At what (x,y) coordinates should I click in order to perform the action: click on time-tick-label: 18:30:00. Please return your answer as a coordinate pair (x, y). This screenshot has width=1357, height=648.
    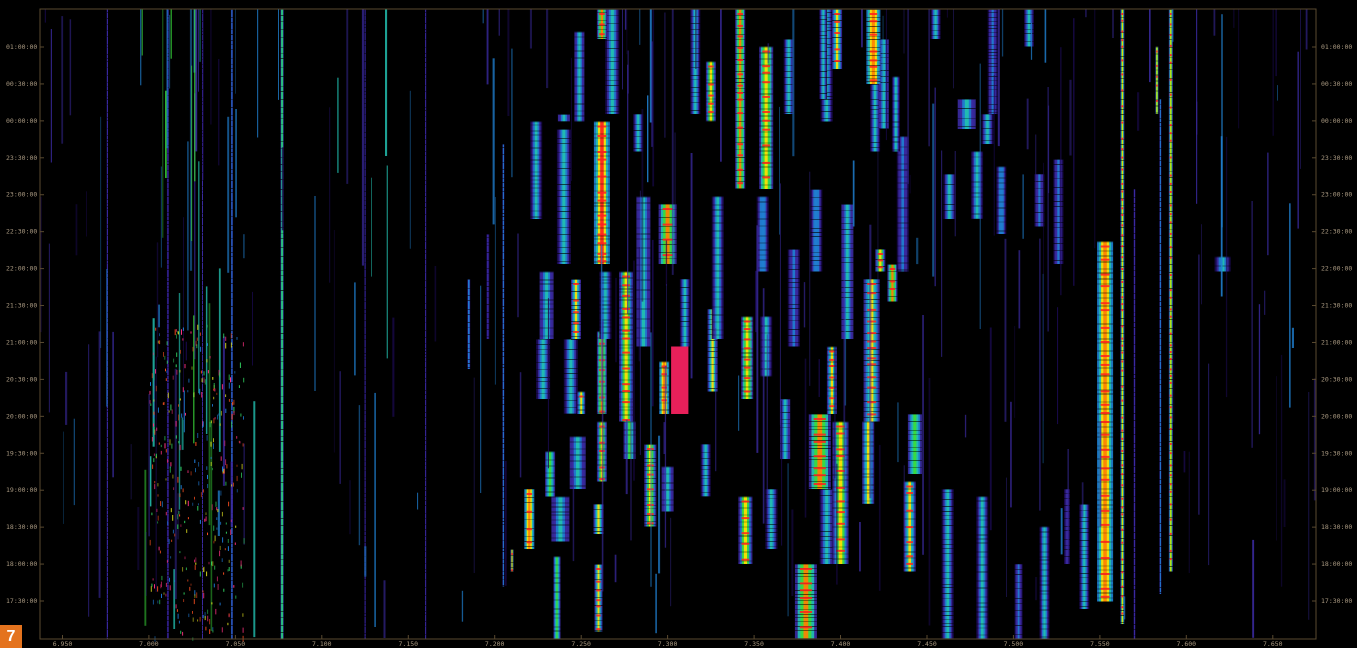
    Looking at the image, I should click on (1336, 527).